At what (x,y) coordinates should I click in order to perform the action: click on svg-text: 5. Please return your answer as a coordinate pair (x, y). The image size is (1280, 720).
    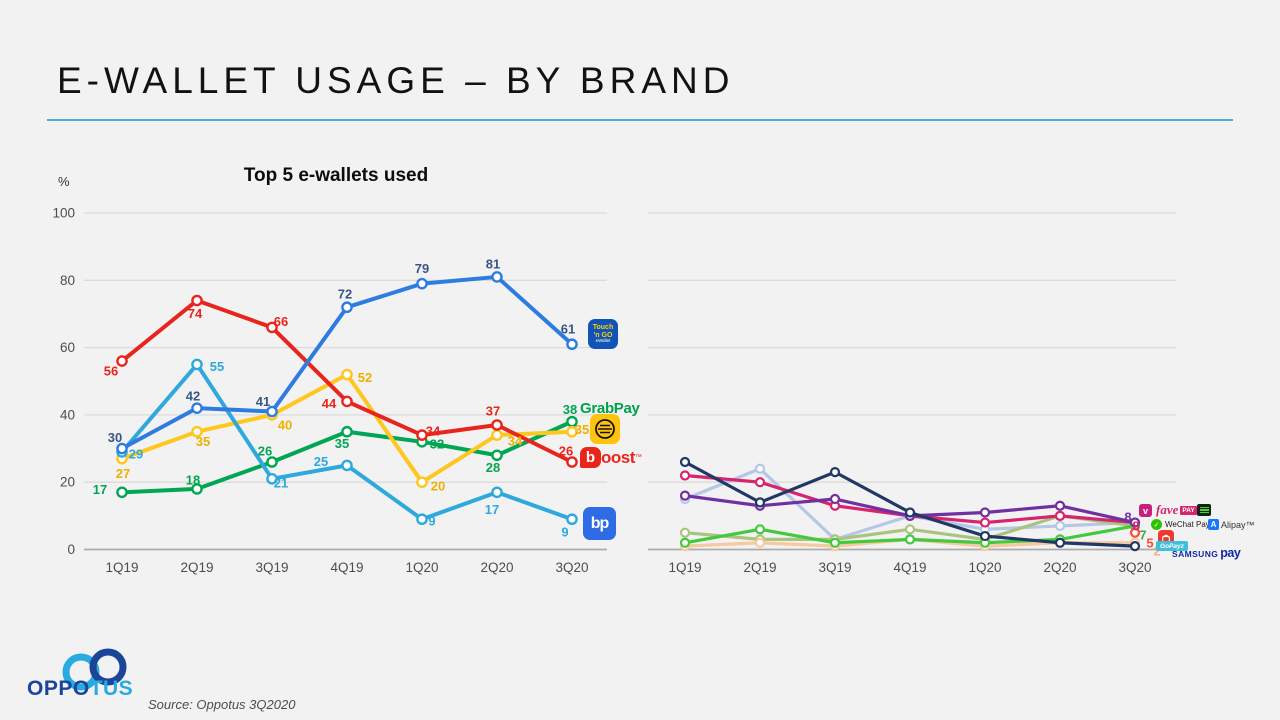
    Looking at the image, I should click on (1149, 543).